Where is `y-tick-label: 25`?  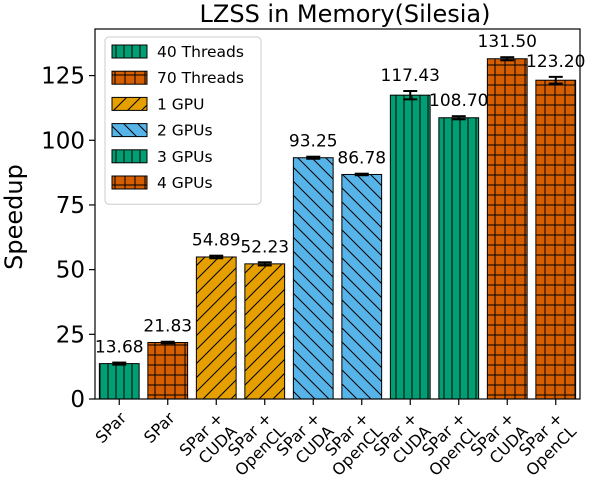
y-tick-label: 25 is located at coordinates (70, 335).